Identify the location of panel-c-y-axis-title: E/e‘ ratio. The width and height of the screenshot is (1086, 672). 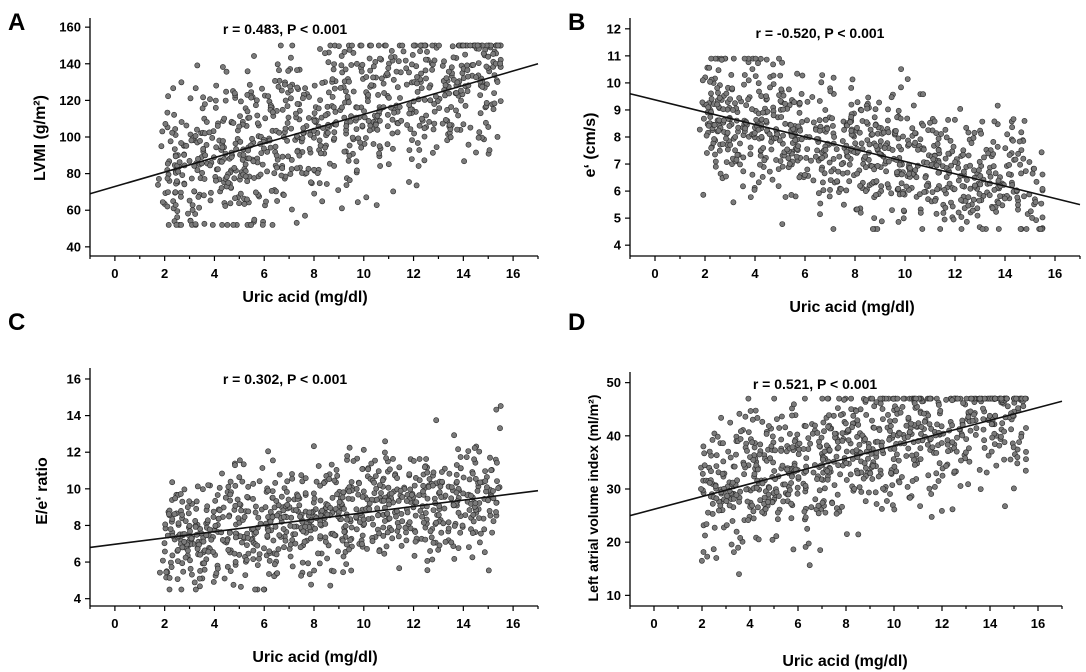
(42, 491).